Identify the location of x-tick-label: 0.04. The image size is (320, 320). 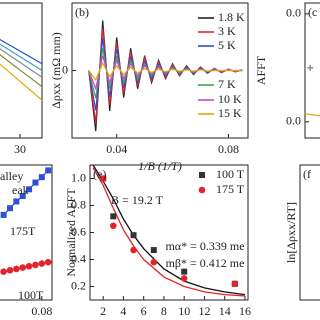
(116, 149).